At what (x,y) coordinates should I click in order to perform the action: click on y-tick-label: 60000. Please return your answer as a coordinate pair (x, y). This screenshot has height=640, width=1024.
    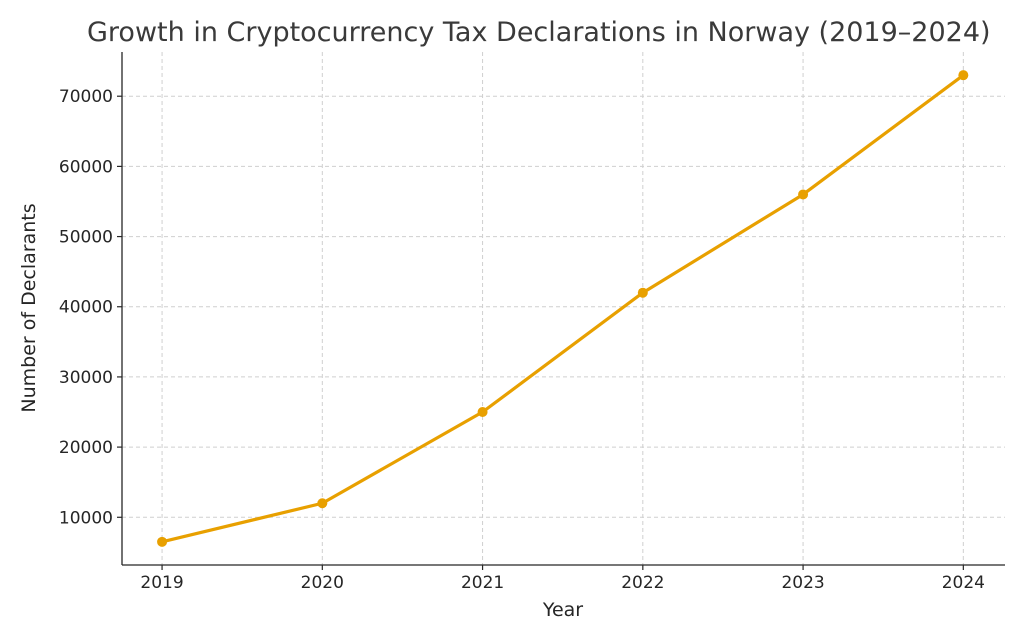
    Looking at the image, I should click on (86, 167).